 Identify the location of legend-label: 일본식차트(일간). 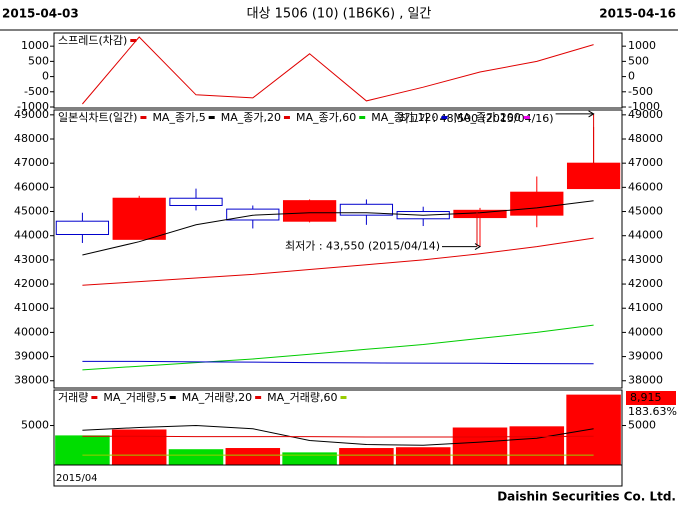
(97, 117).